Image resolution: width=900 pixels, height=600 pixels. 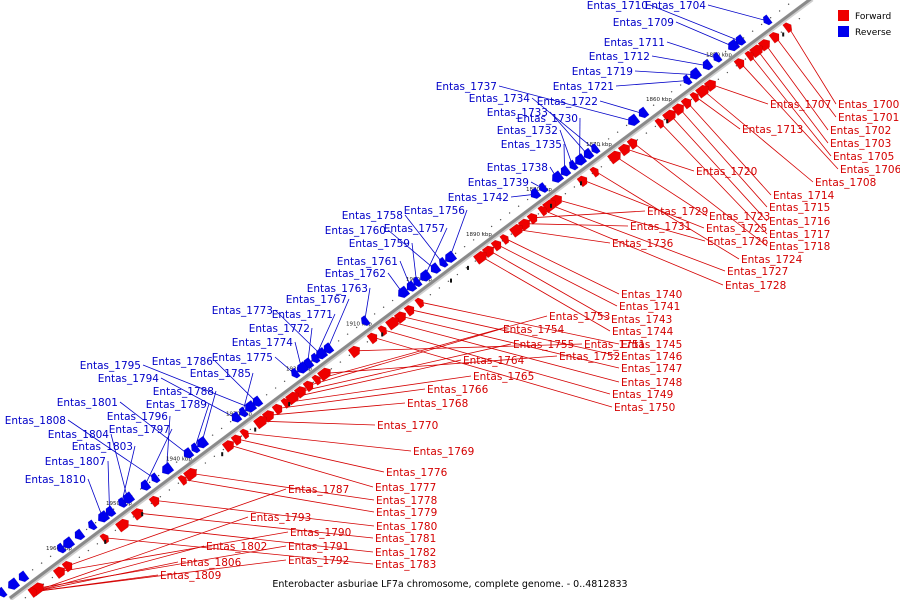 I want to click on gene-label: Entas_1739, so click(x=498, y=183).